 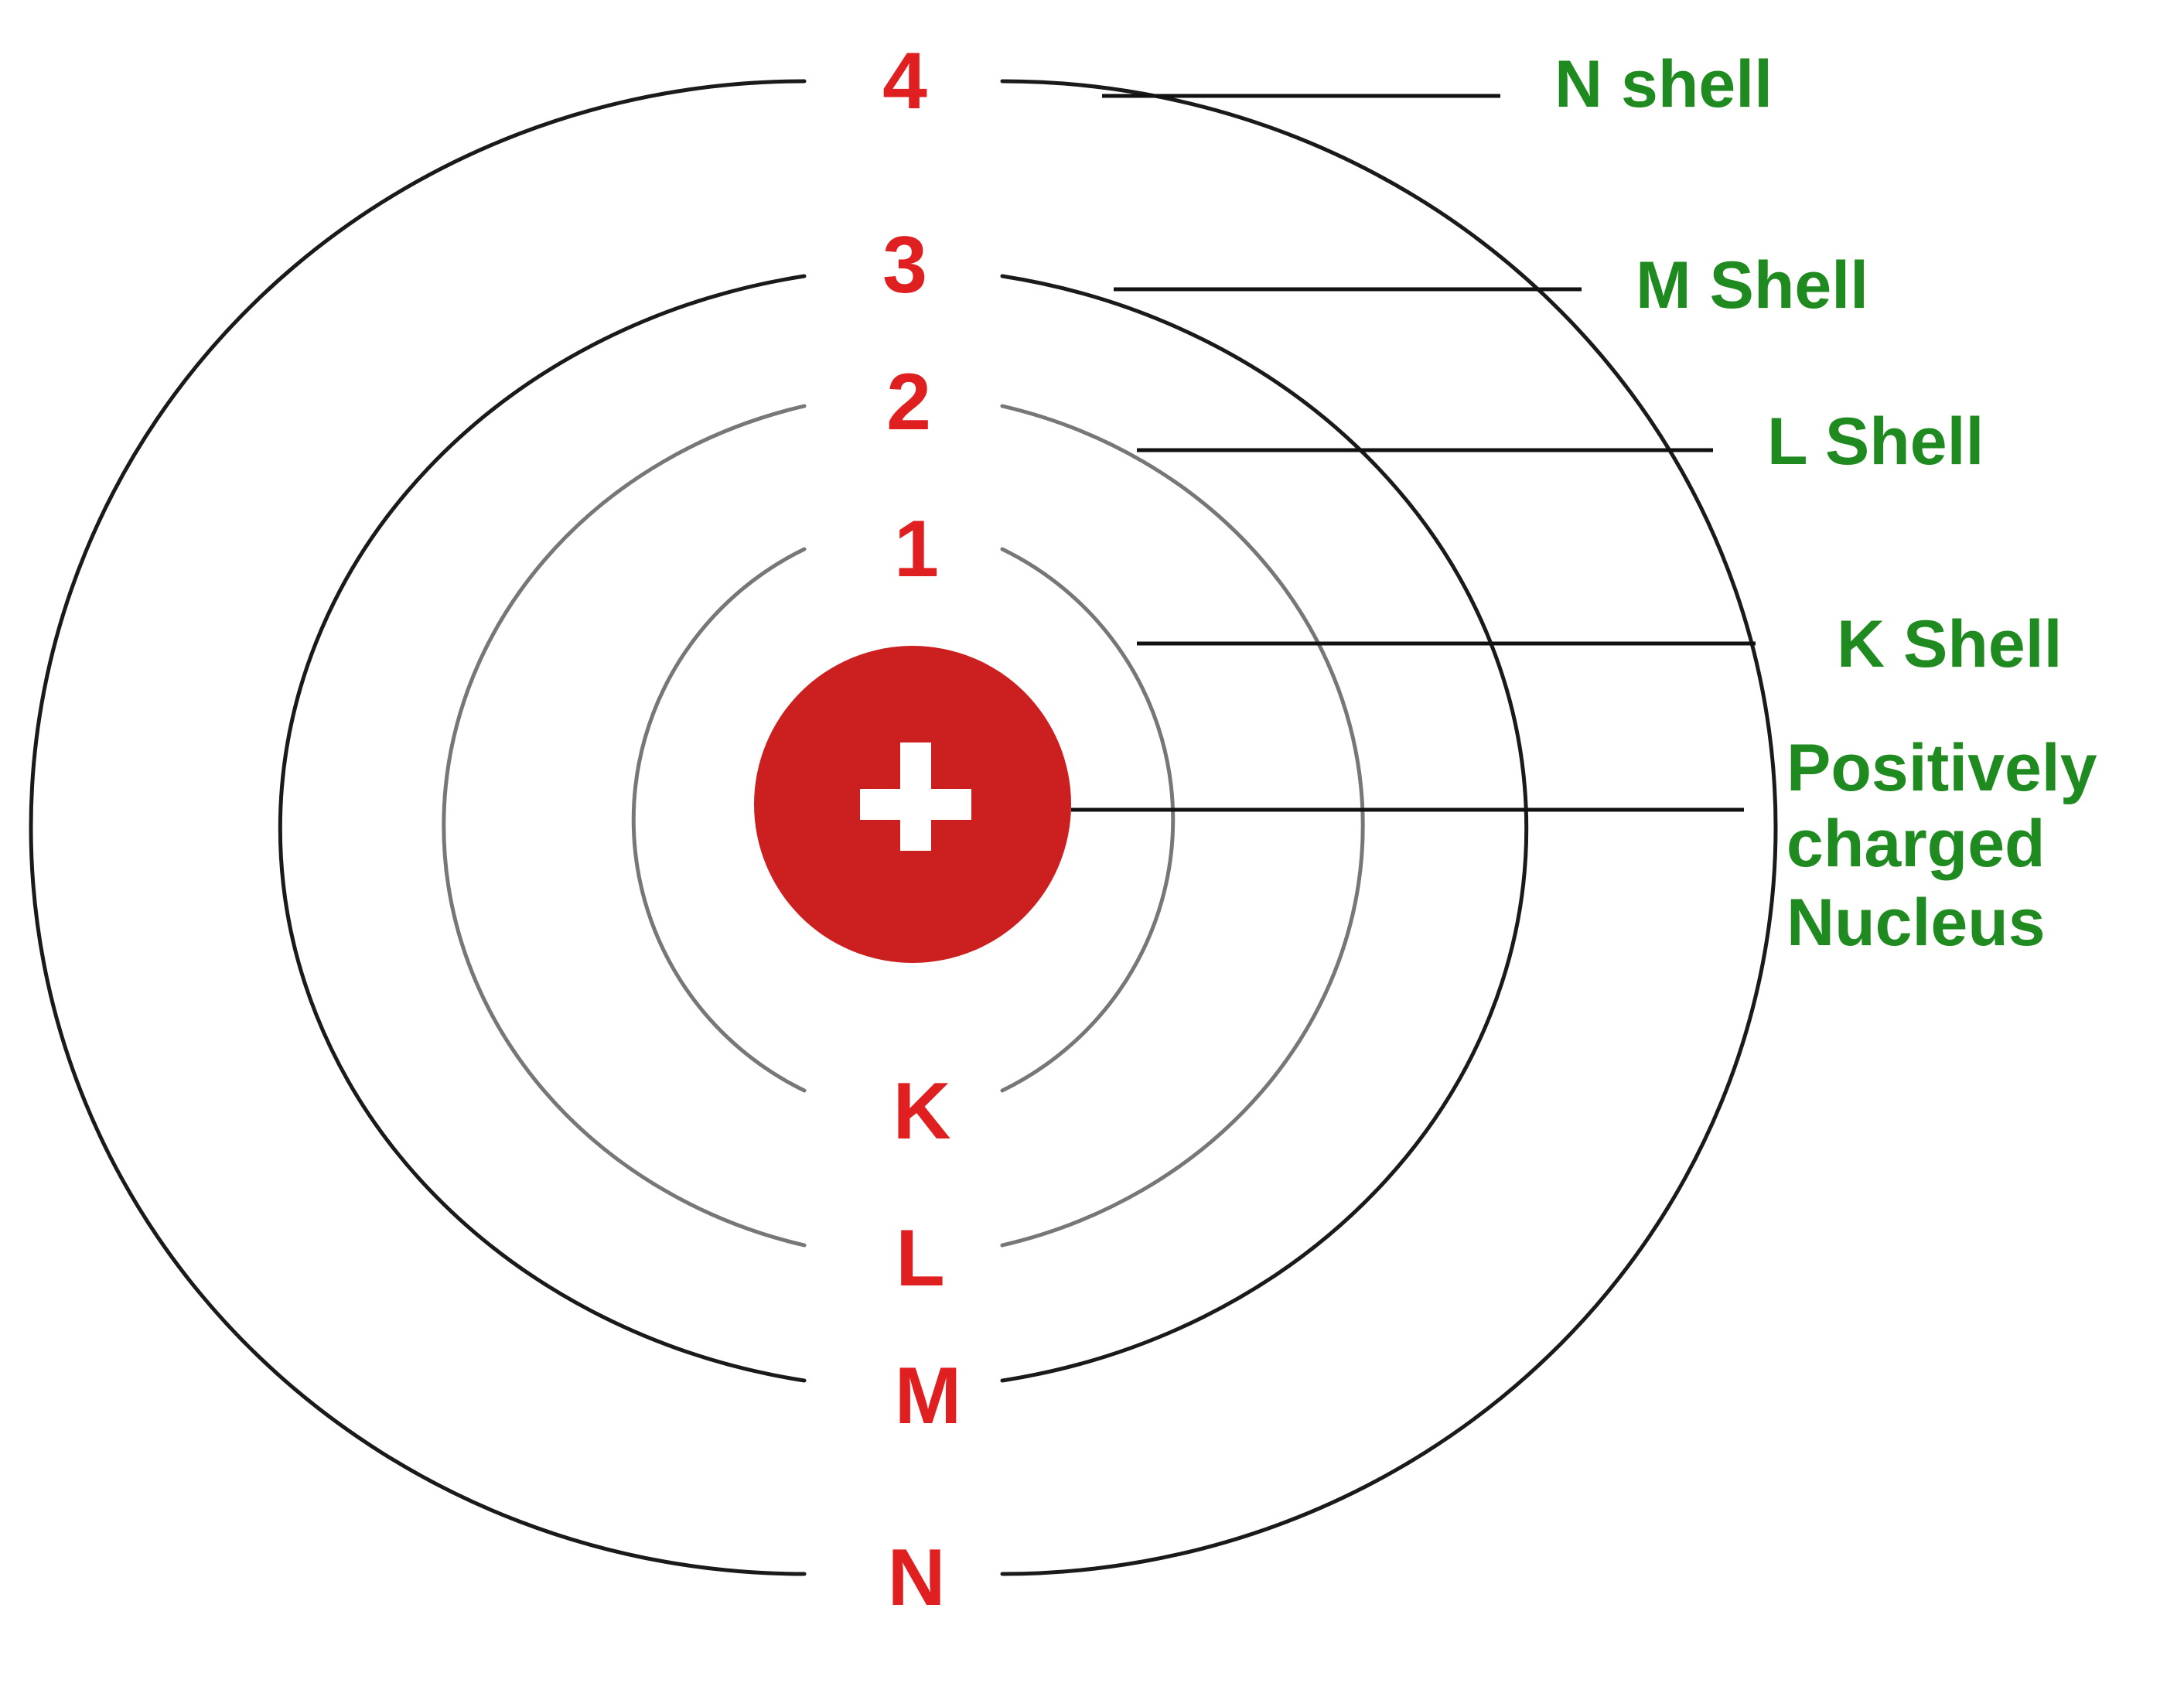 What do you see at coordinates (910, 315) in the screenshot?
I see `shell-number-labels: 4 3 2 1` at bounding box center [910, 315].